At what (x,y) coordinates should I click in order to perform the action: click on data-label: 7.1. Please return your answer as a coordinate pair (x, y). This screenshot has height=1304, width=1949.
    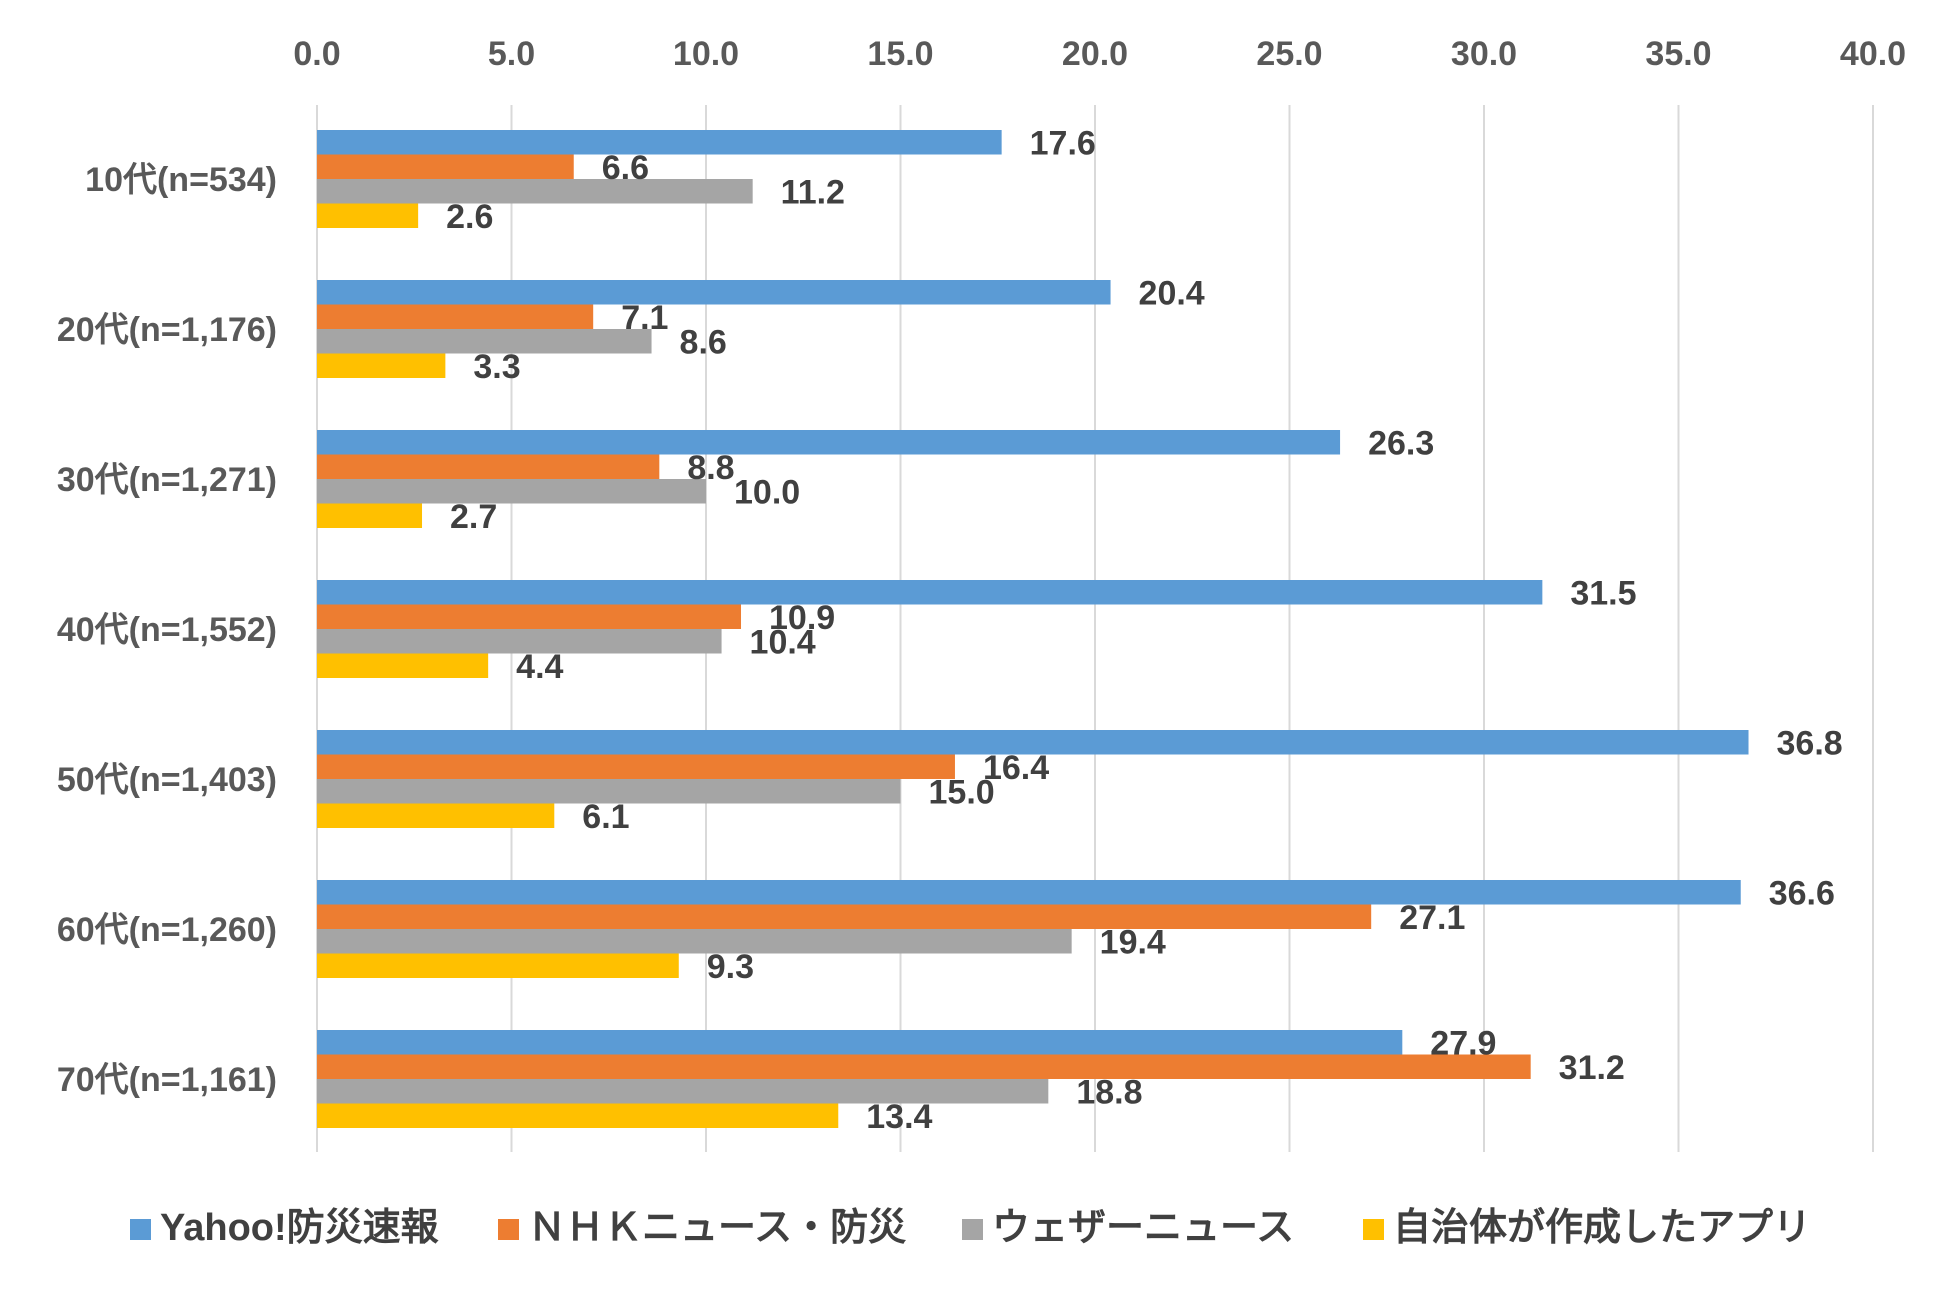
    Looking at the image, I should click on (644, 318).